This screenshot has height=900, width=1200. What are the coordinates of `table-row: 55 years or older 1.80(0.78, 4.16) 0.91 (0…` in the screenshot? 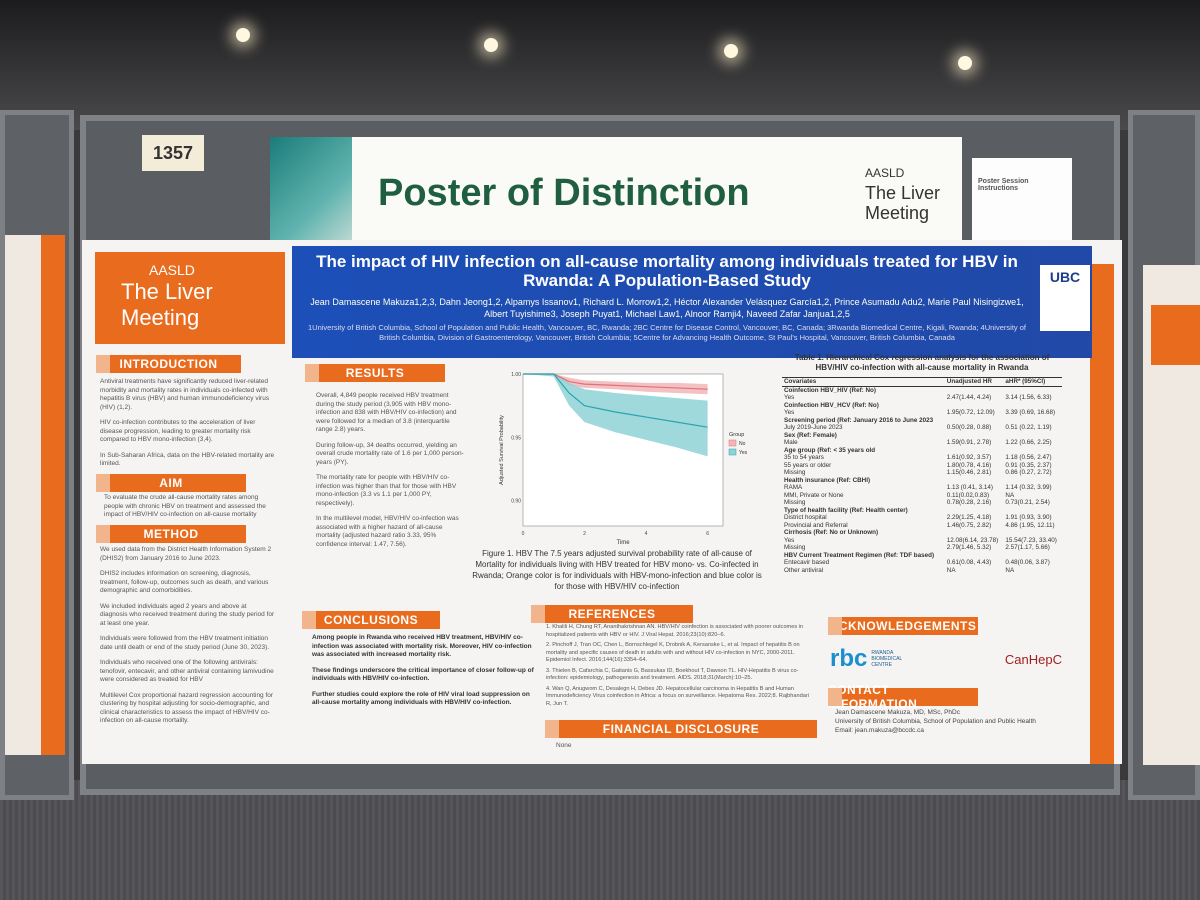 It's located at (922, 466).